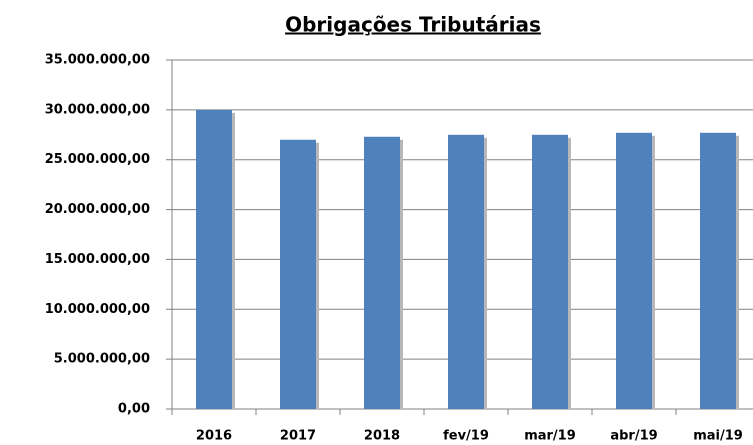 The height and width of the screenshot is (445, 753). I want to click on y-tick-label: 30.000.000,00, so click(97, 109).